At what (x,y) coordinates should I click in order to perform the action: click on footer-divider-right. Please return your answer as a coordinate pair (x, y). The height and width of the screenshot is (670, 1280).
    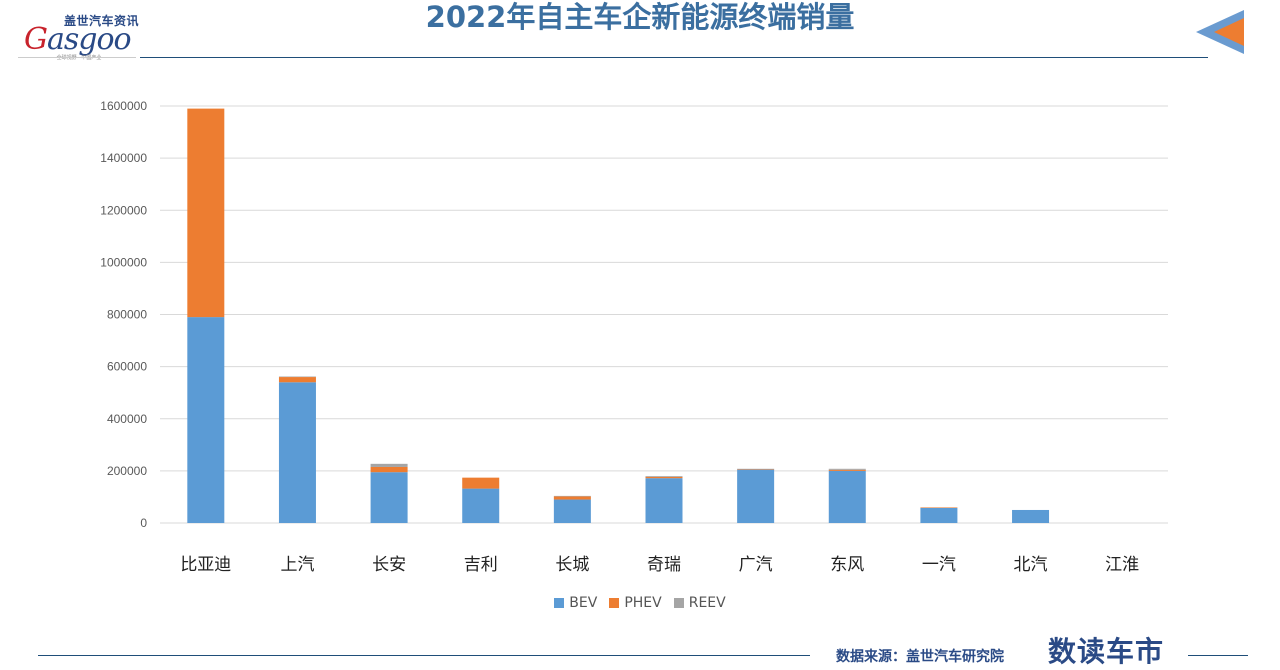
    Looking at the image, I should click on (1218, 655).